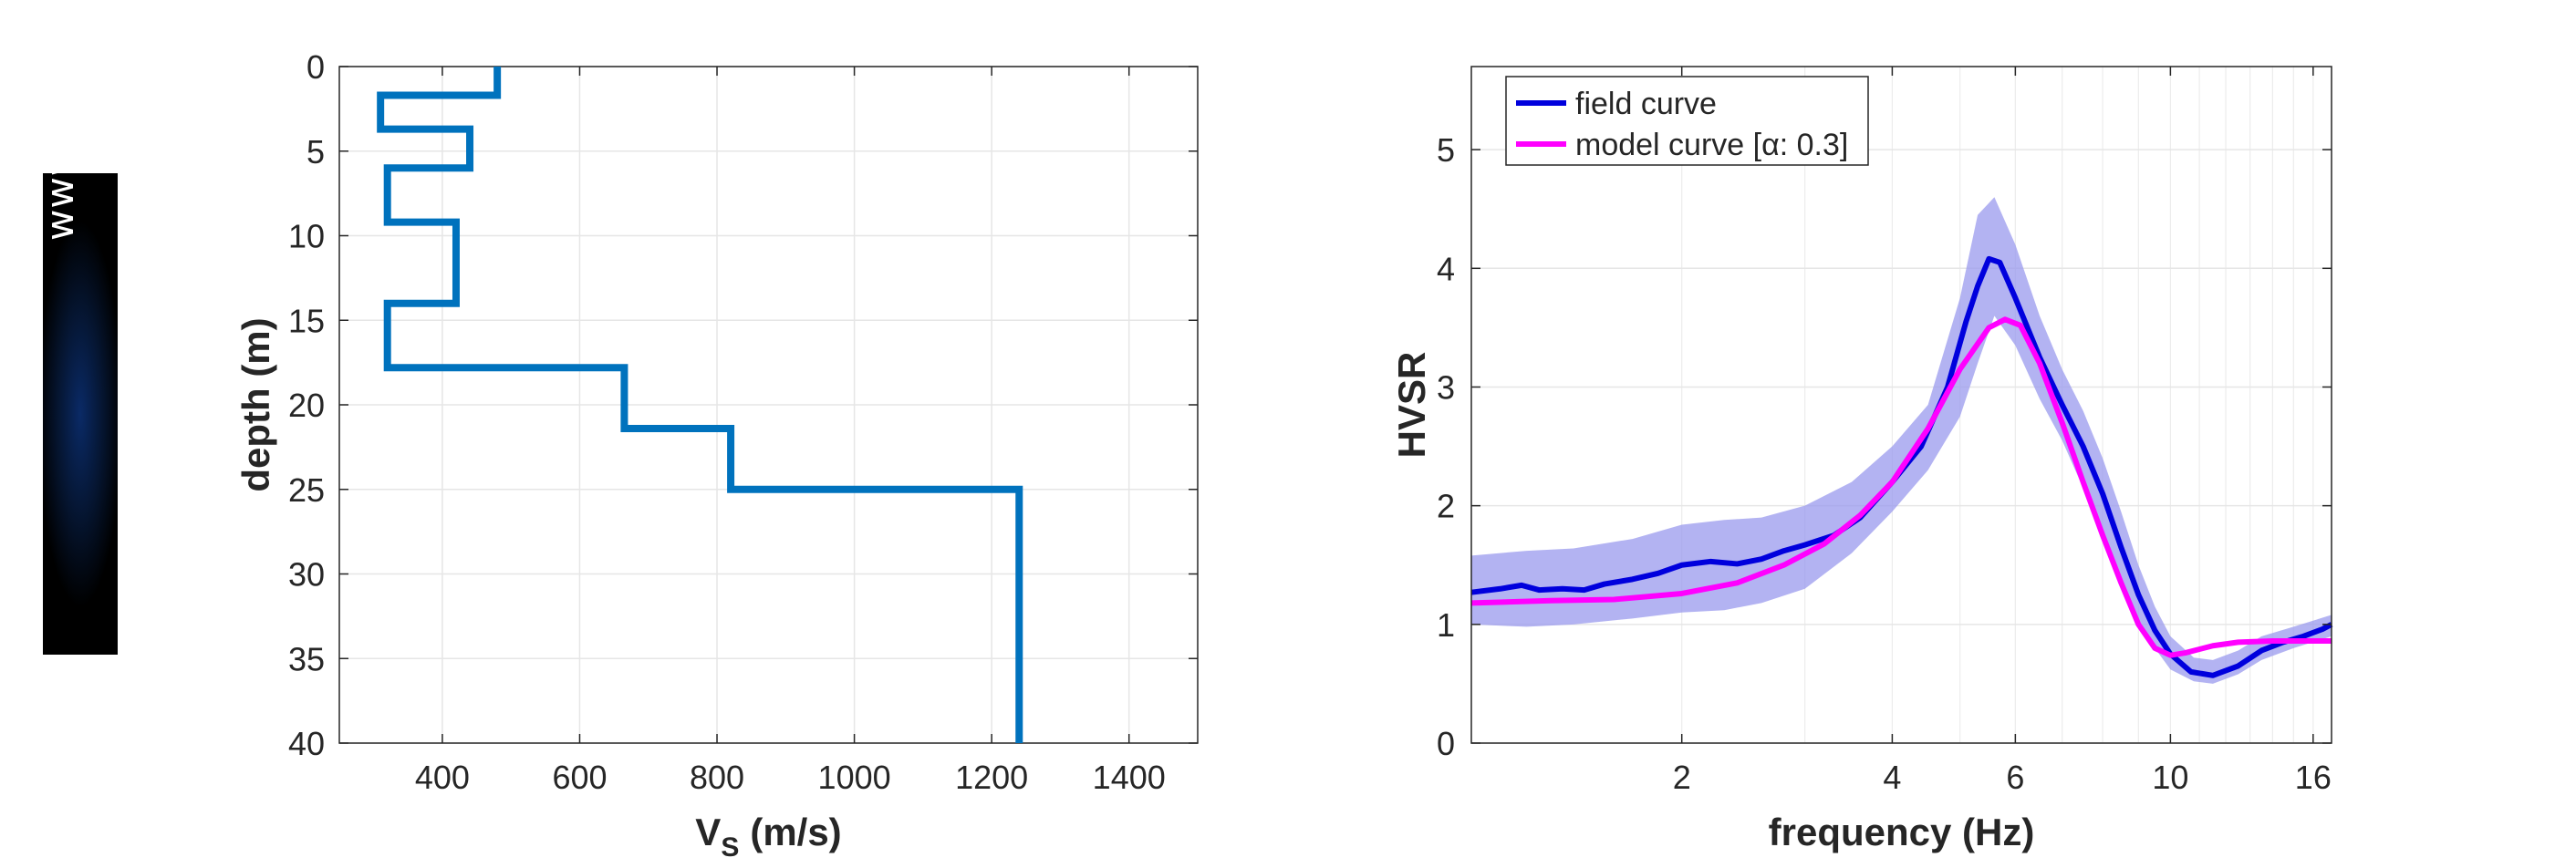 Image resolution: width=2576 pixels, height=868 pixels. Describe the element at coordinates (306, 236) in the screenshot. I see `y-tick-label: 10` at that location.